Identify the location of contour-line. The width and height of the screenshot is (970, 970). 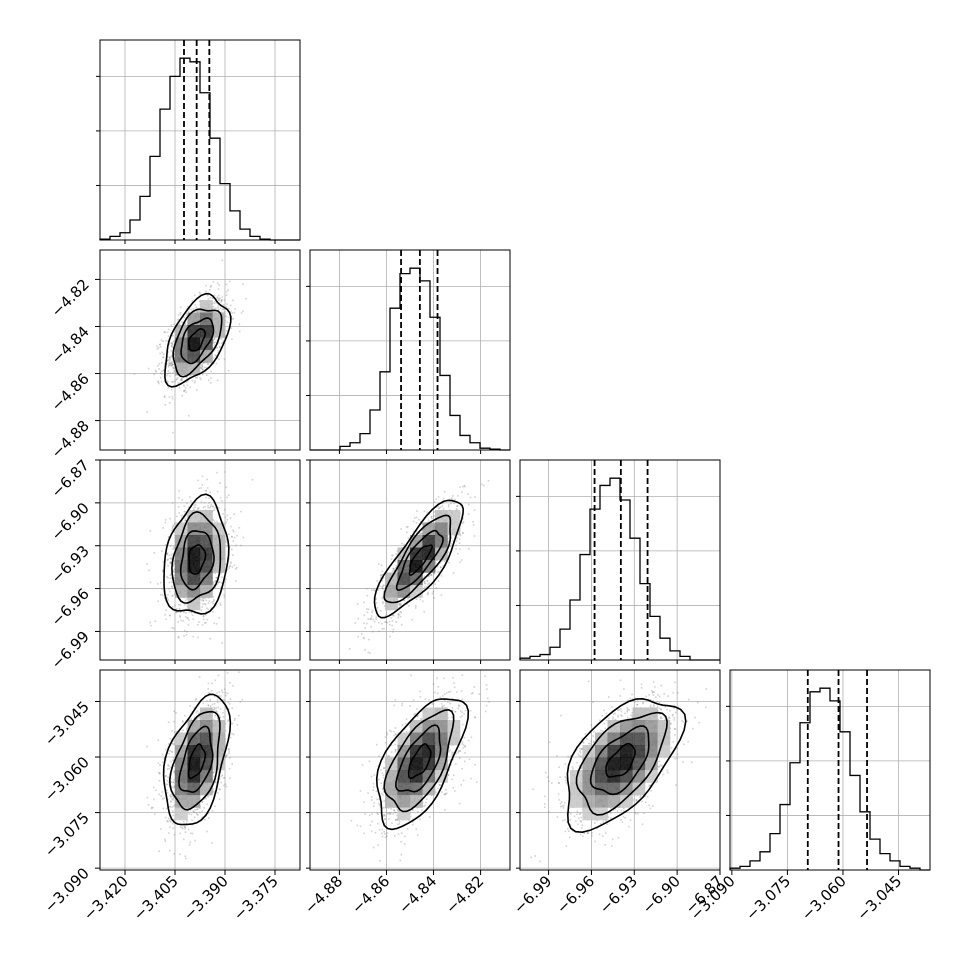
(417, 559).